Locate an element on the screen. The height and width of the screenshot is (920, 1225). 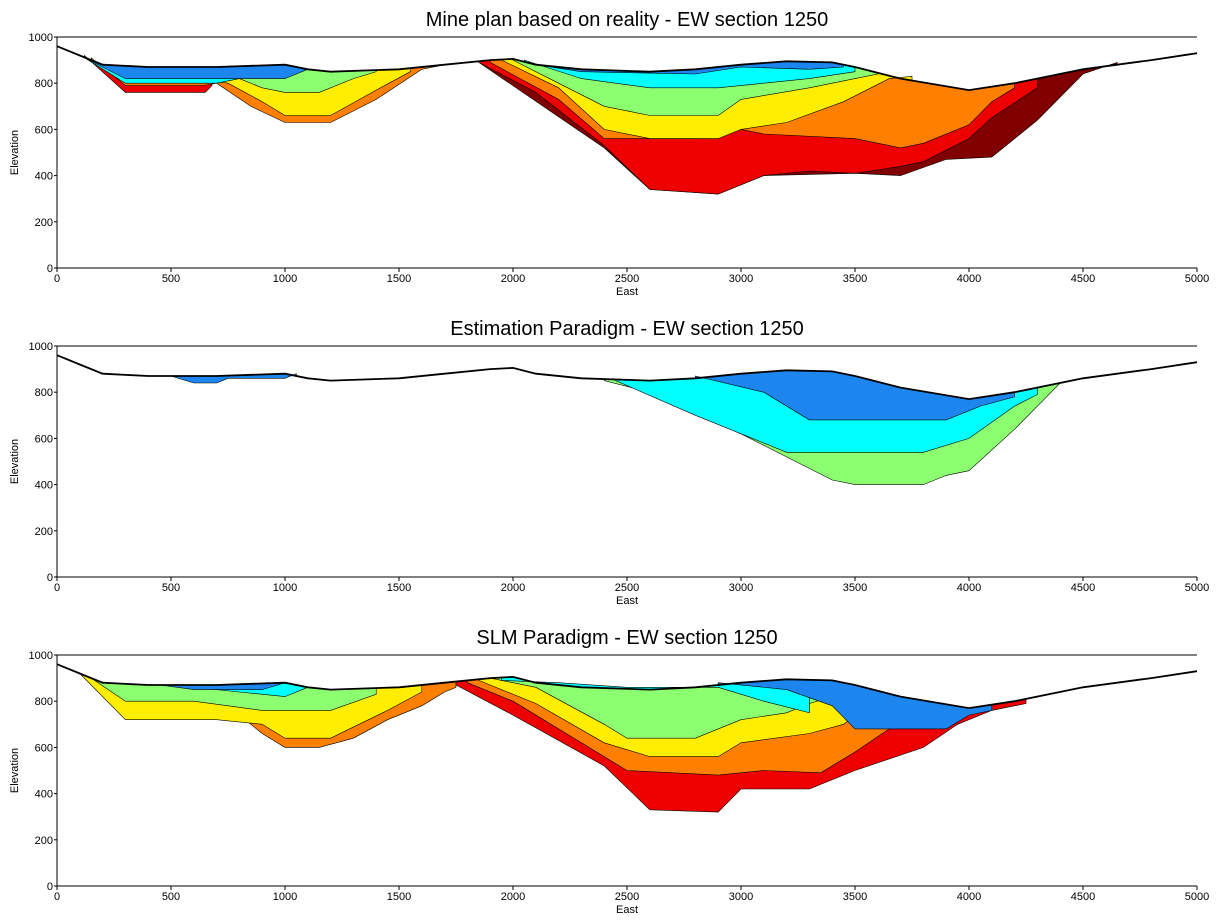
chart-title: SLM Paradigm - EW section 1250 is located at coordinates (626, 638).